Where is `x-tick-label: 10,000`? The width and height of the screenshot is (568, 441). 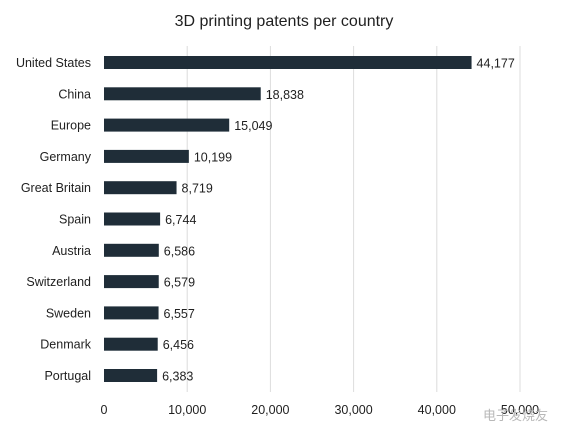 x-tick-label: 10,000 is located at coordinates (187, 410).